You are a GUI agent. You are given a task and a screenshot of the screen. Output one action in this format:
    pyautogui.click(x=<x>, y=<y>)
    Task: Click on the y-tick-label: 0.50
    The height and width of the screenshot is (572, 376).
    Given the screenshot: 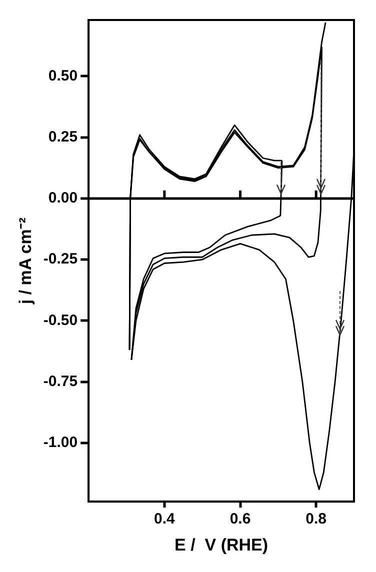 What is the action you would take?
    pyautogui.click(x=63, y=75)
    